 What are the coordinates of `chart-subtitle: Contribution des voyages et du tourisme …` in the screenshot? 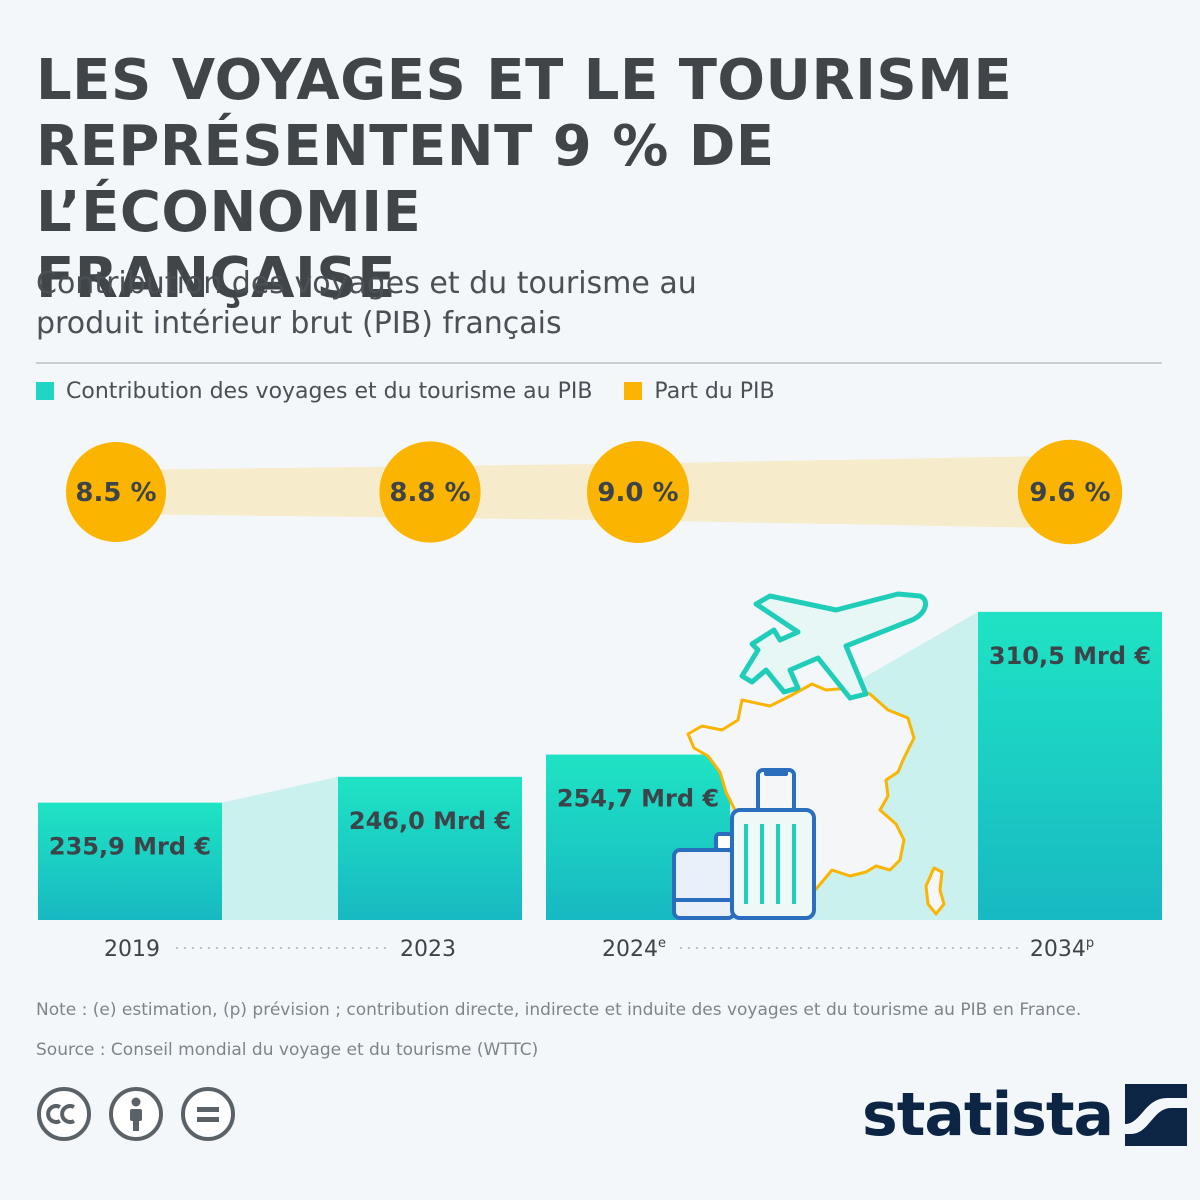 It's located at (536, 304).